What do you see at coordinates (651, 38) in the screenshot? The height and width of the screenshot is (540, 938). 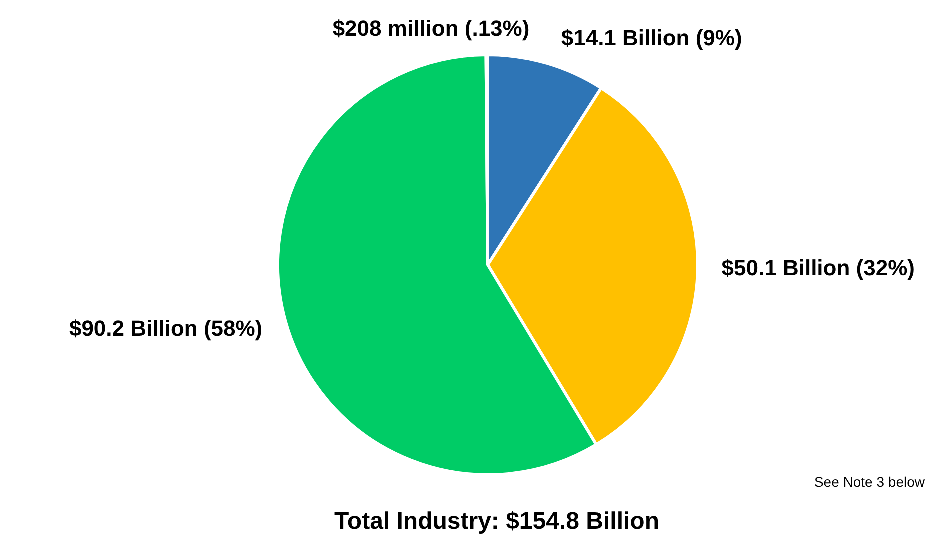 I see `data-label: $14.1 Billion (9%)` at bounding box center [651, 38].